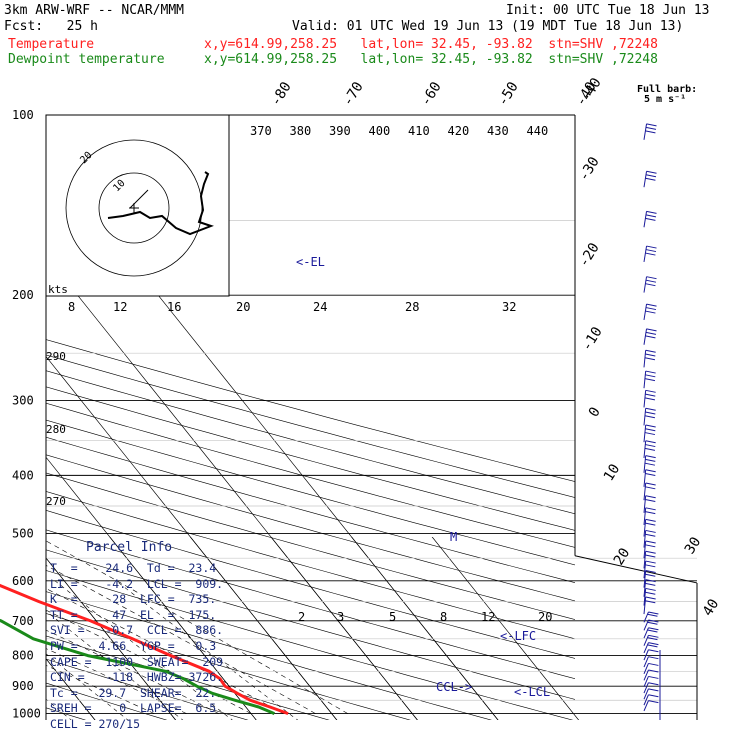 The image size is (740, 740). What do you see at coordinates (23, 401) in the screenshot?
I see `pressure-label: 300` at bounding box center [23, 401].